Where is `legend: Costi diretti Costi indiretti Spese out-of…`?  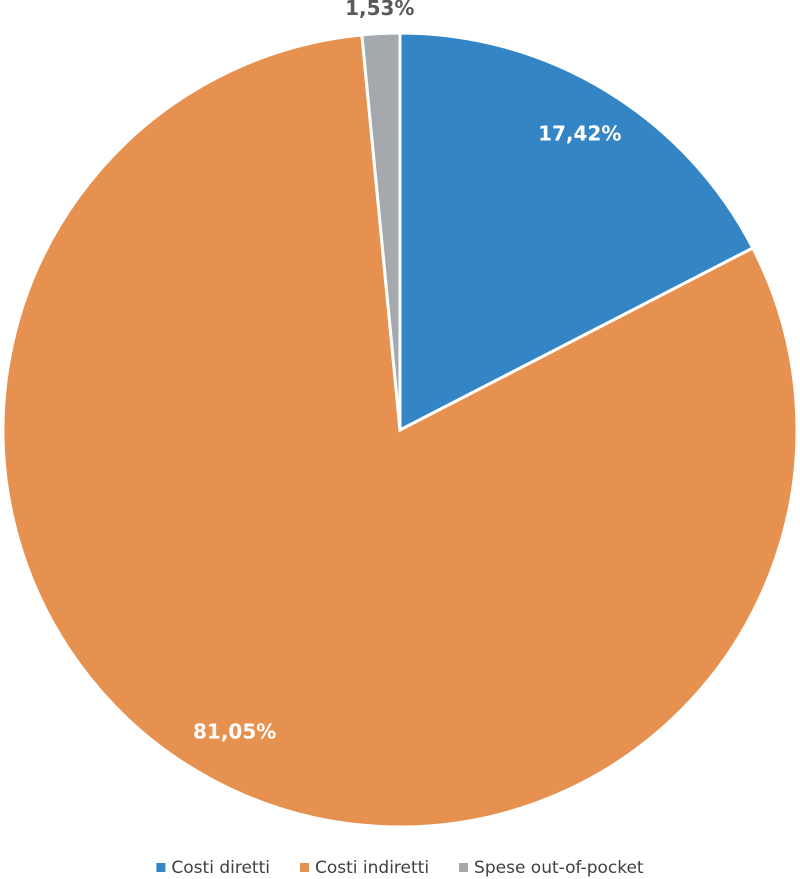 legend: Costi diretti Costi indiretti Spese out-of… is located at coordinates (400, 868).